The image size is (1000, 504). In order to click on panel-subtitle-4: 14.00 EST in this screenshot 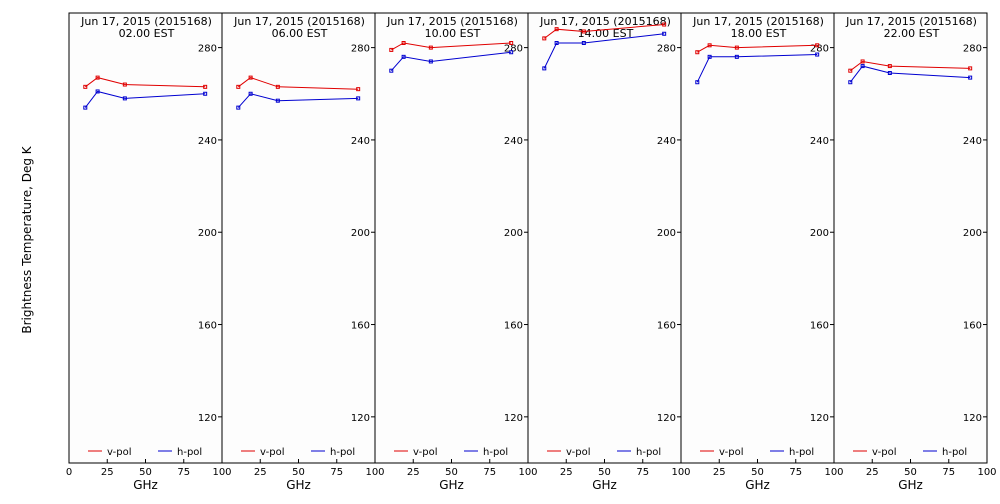, I will do `click(606, 33)`.